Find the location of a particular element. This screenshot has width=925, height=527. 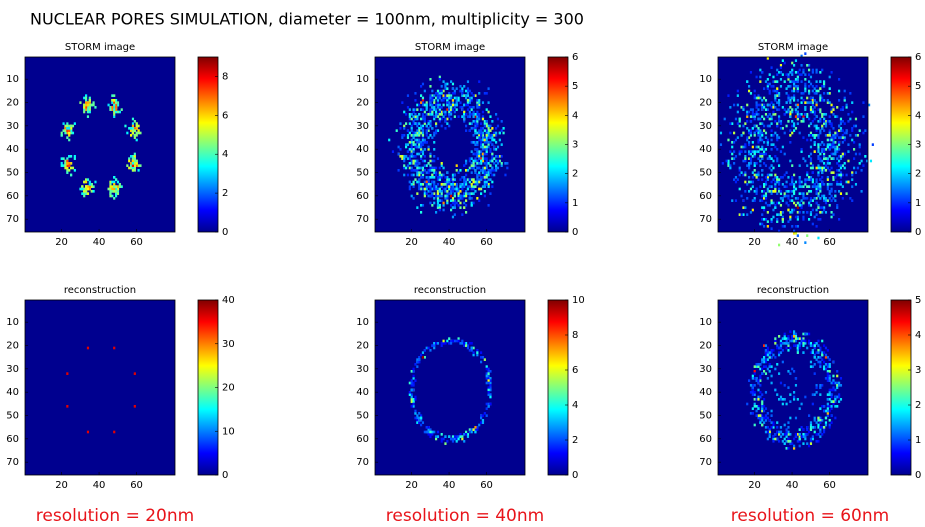

y-tick-label: 30 is located at coordinates (705, 369).